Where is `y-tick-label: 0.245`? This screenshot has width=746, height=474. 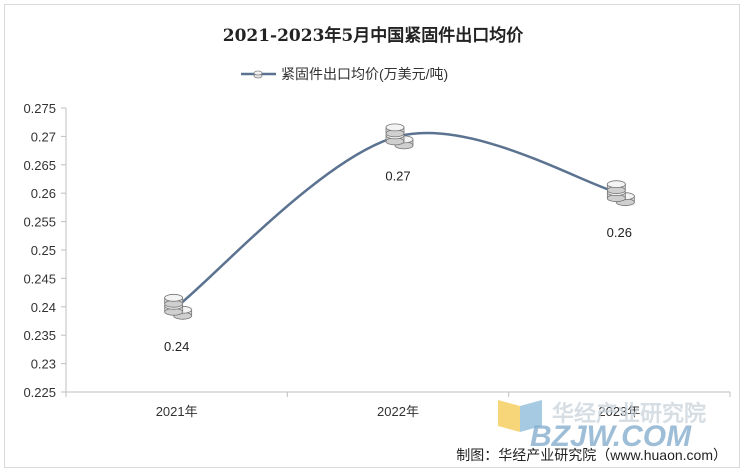
y-tick-label: 0.245 is located at coordinates (39, 278).